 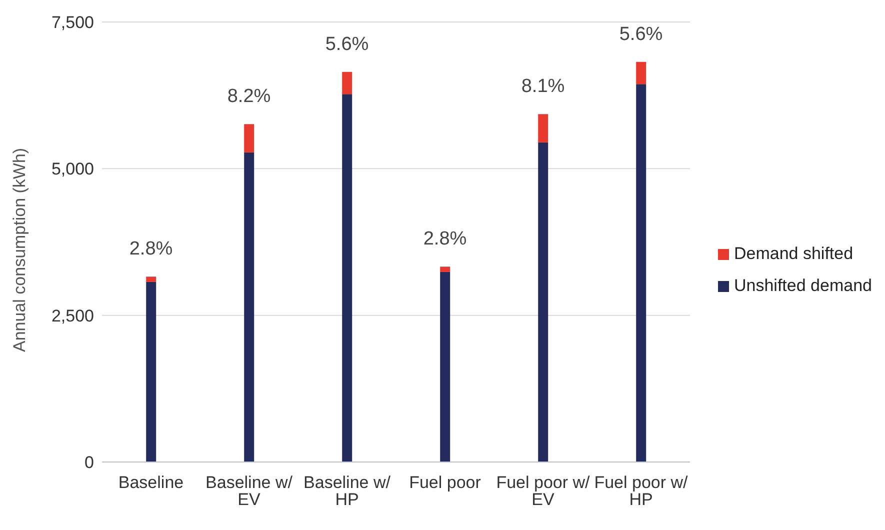 What do you see at coordinates (543, 491) in the screenshot?
I see `x-tick-label: Fuel poor w/ EV` at bounding box center [543, 491].